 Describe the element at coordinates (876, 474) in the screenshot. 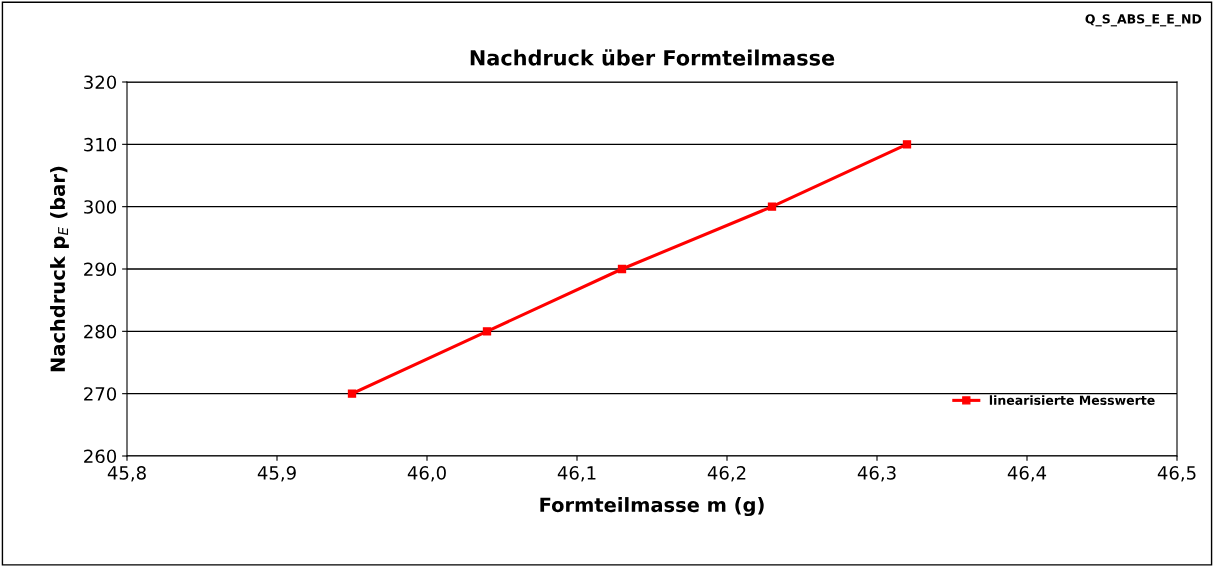

I see `x-tick-label: 46,3` at that location.